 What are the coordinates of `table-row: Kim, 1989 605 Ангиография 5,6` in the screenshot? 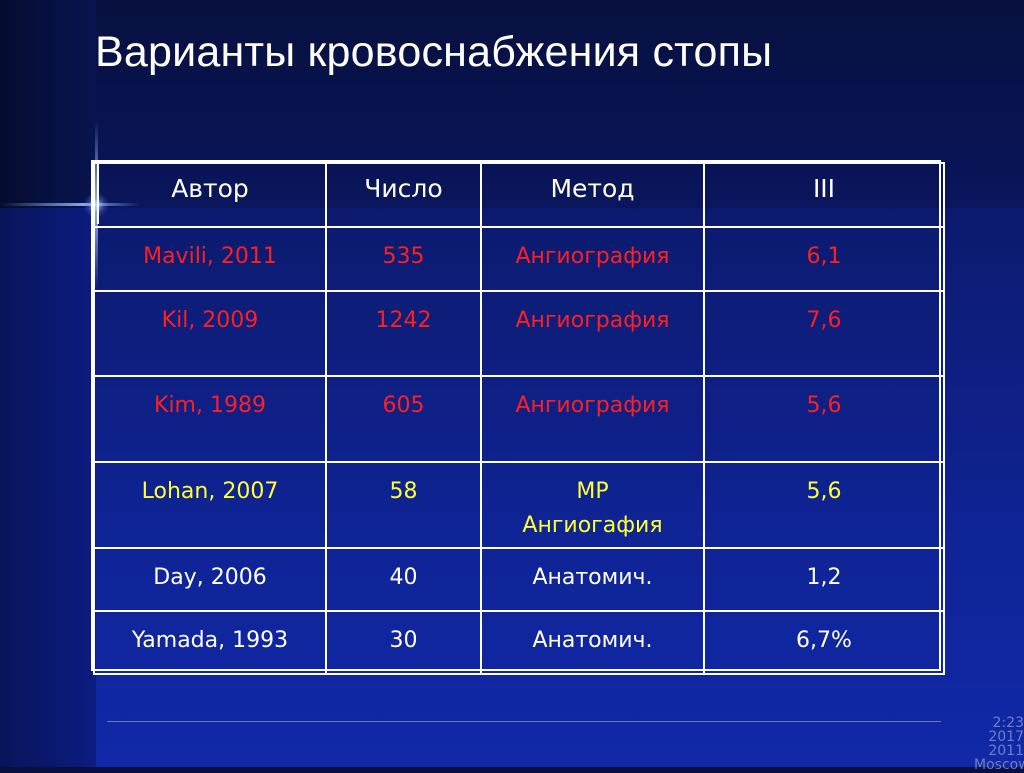 It's located at (519, 419).